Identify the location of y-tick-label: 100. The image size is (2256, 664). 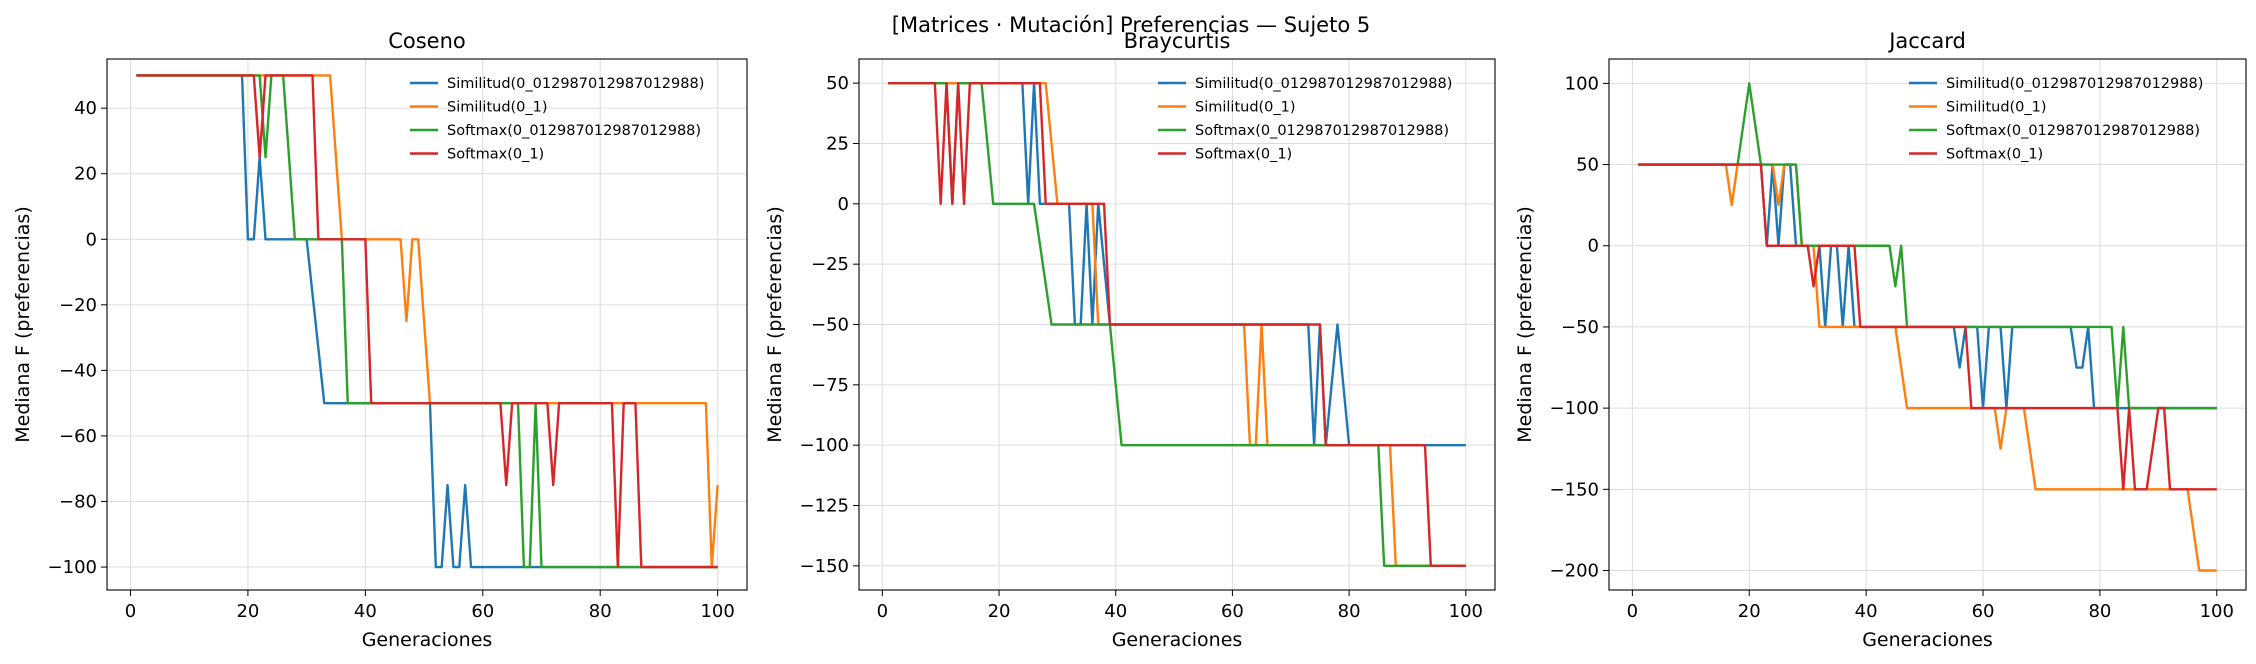
(1582, 83).